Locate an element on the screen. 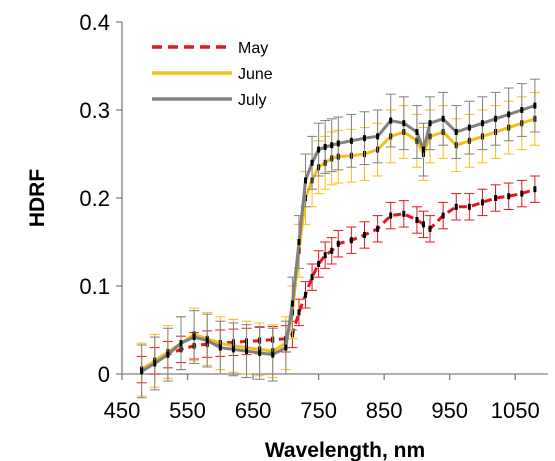  x-tick-label: 950 is located at coordinates (449, 410).